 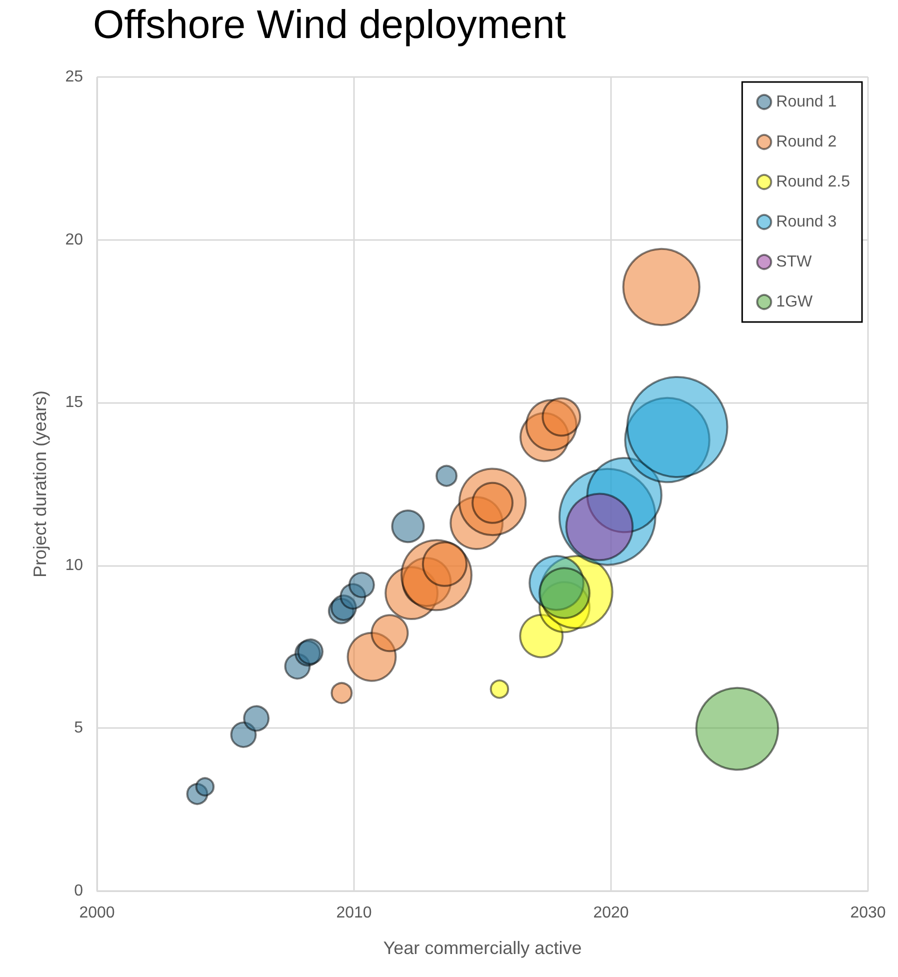 What do you see at coordinates (868, 913) in the screenshot?
I see `x-tick-label: 2030` at bounding box center [868, 913].